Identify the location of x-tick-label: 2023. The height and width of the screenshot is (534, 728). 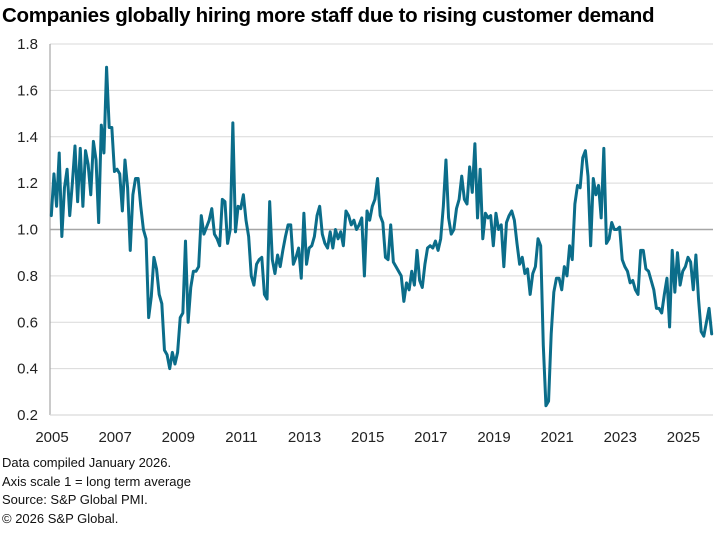
(620, 437).